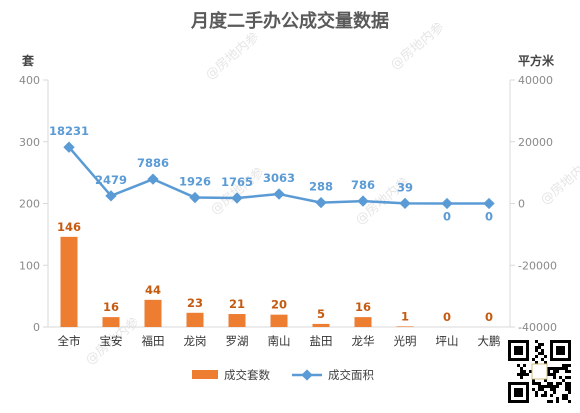 The width and height of the screenshot is (580, 413). Describe the element at coordinates (29, 265) in the screenshot. I see `left-tick-label: 100` at that location.